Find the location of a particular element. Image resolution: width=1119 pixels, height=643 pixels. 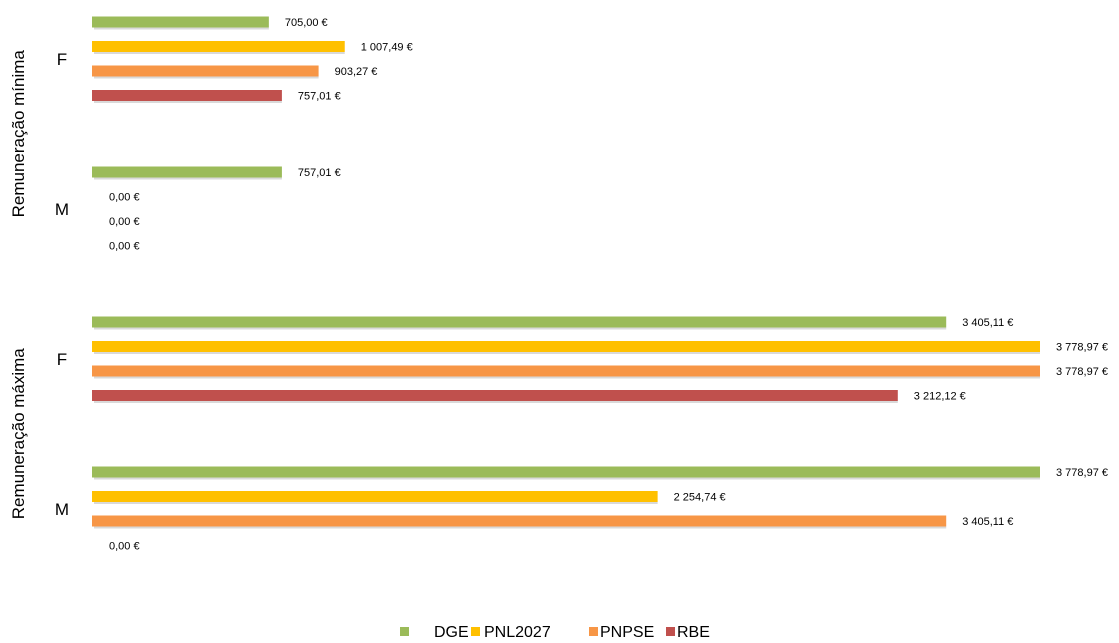

legend-label-PNPSE: PNPSE is located at coordinates (627, 632).